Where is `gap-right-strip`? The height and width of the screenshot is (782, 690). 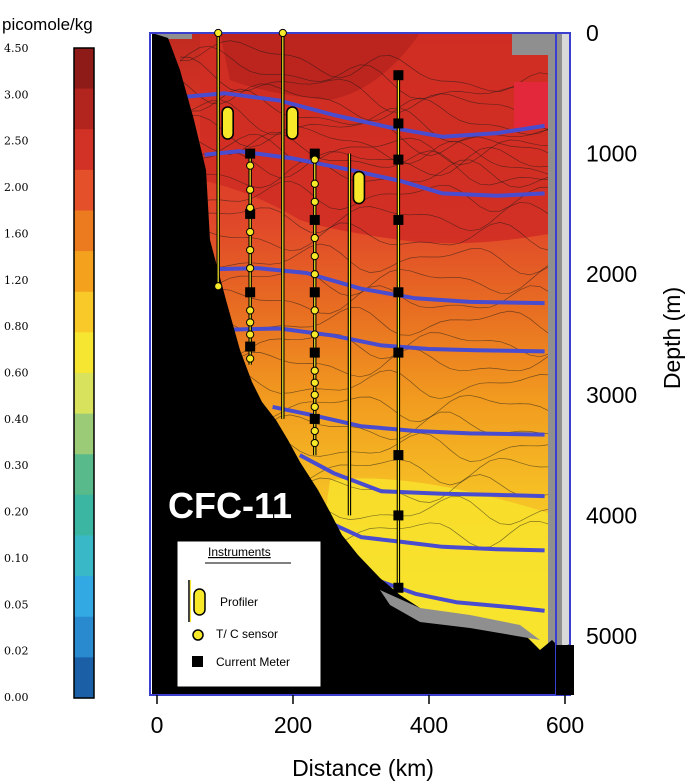
gap-right-strip is located at coordinates (566, 364).